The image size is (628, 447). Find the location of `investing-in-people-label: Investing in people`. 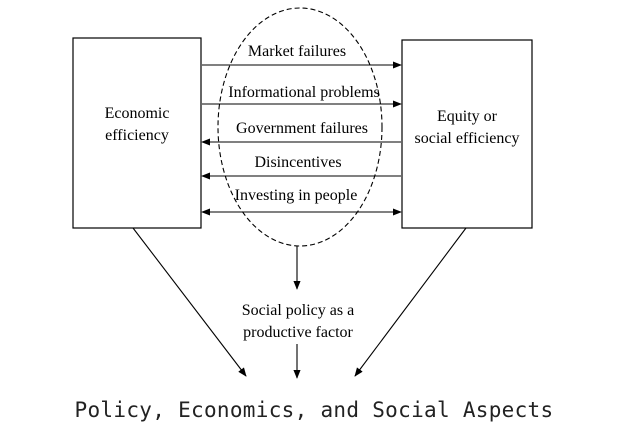

investing-in-people-label: Investing in people is located at coordinates (296, 195).